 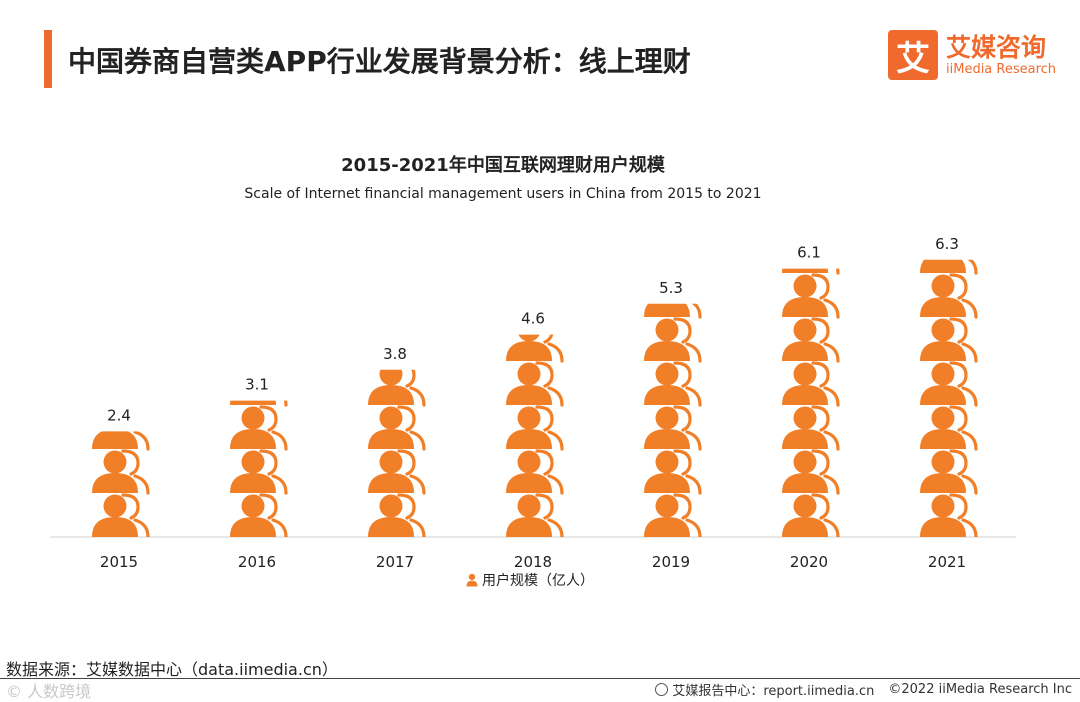 I want to click on value-label-2021: 6.3, so click(x=947, y=244).